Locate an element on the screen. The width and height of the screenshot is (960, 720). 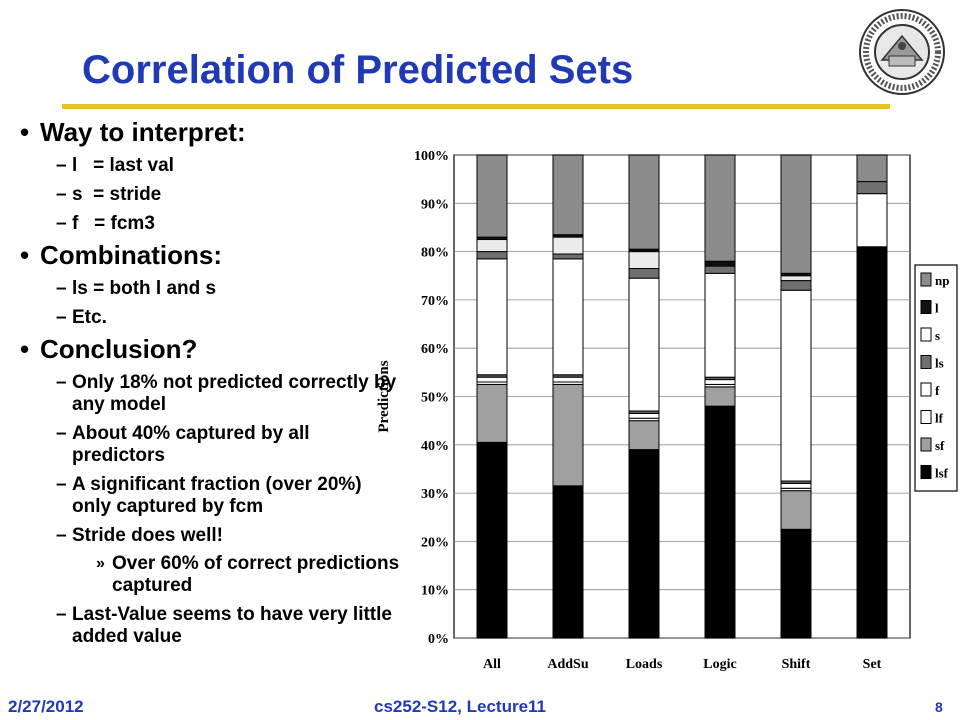
legend-label: sf is located at coordinates (940, 445).